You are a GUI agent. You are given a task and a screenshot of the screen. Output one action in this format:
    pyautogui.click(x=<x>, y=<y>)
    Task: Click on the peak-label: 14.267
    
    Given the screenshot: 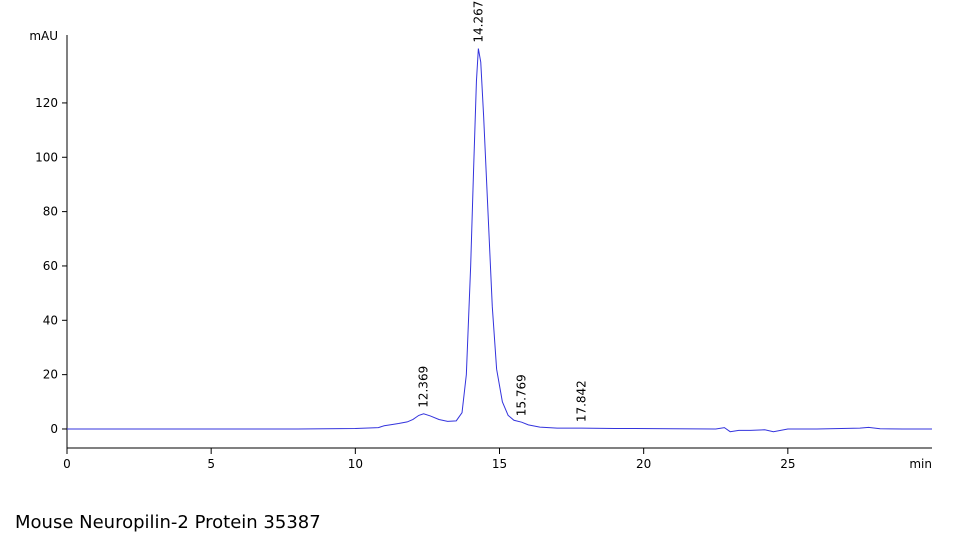 What is the action you would take?
    pyautogui.click(x=478, y=22)
    